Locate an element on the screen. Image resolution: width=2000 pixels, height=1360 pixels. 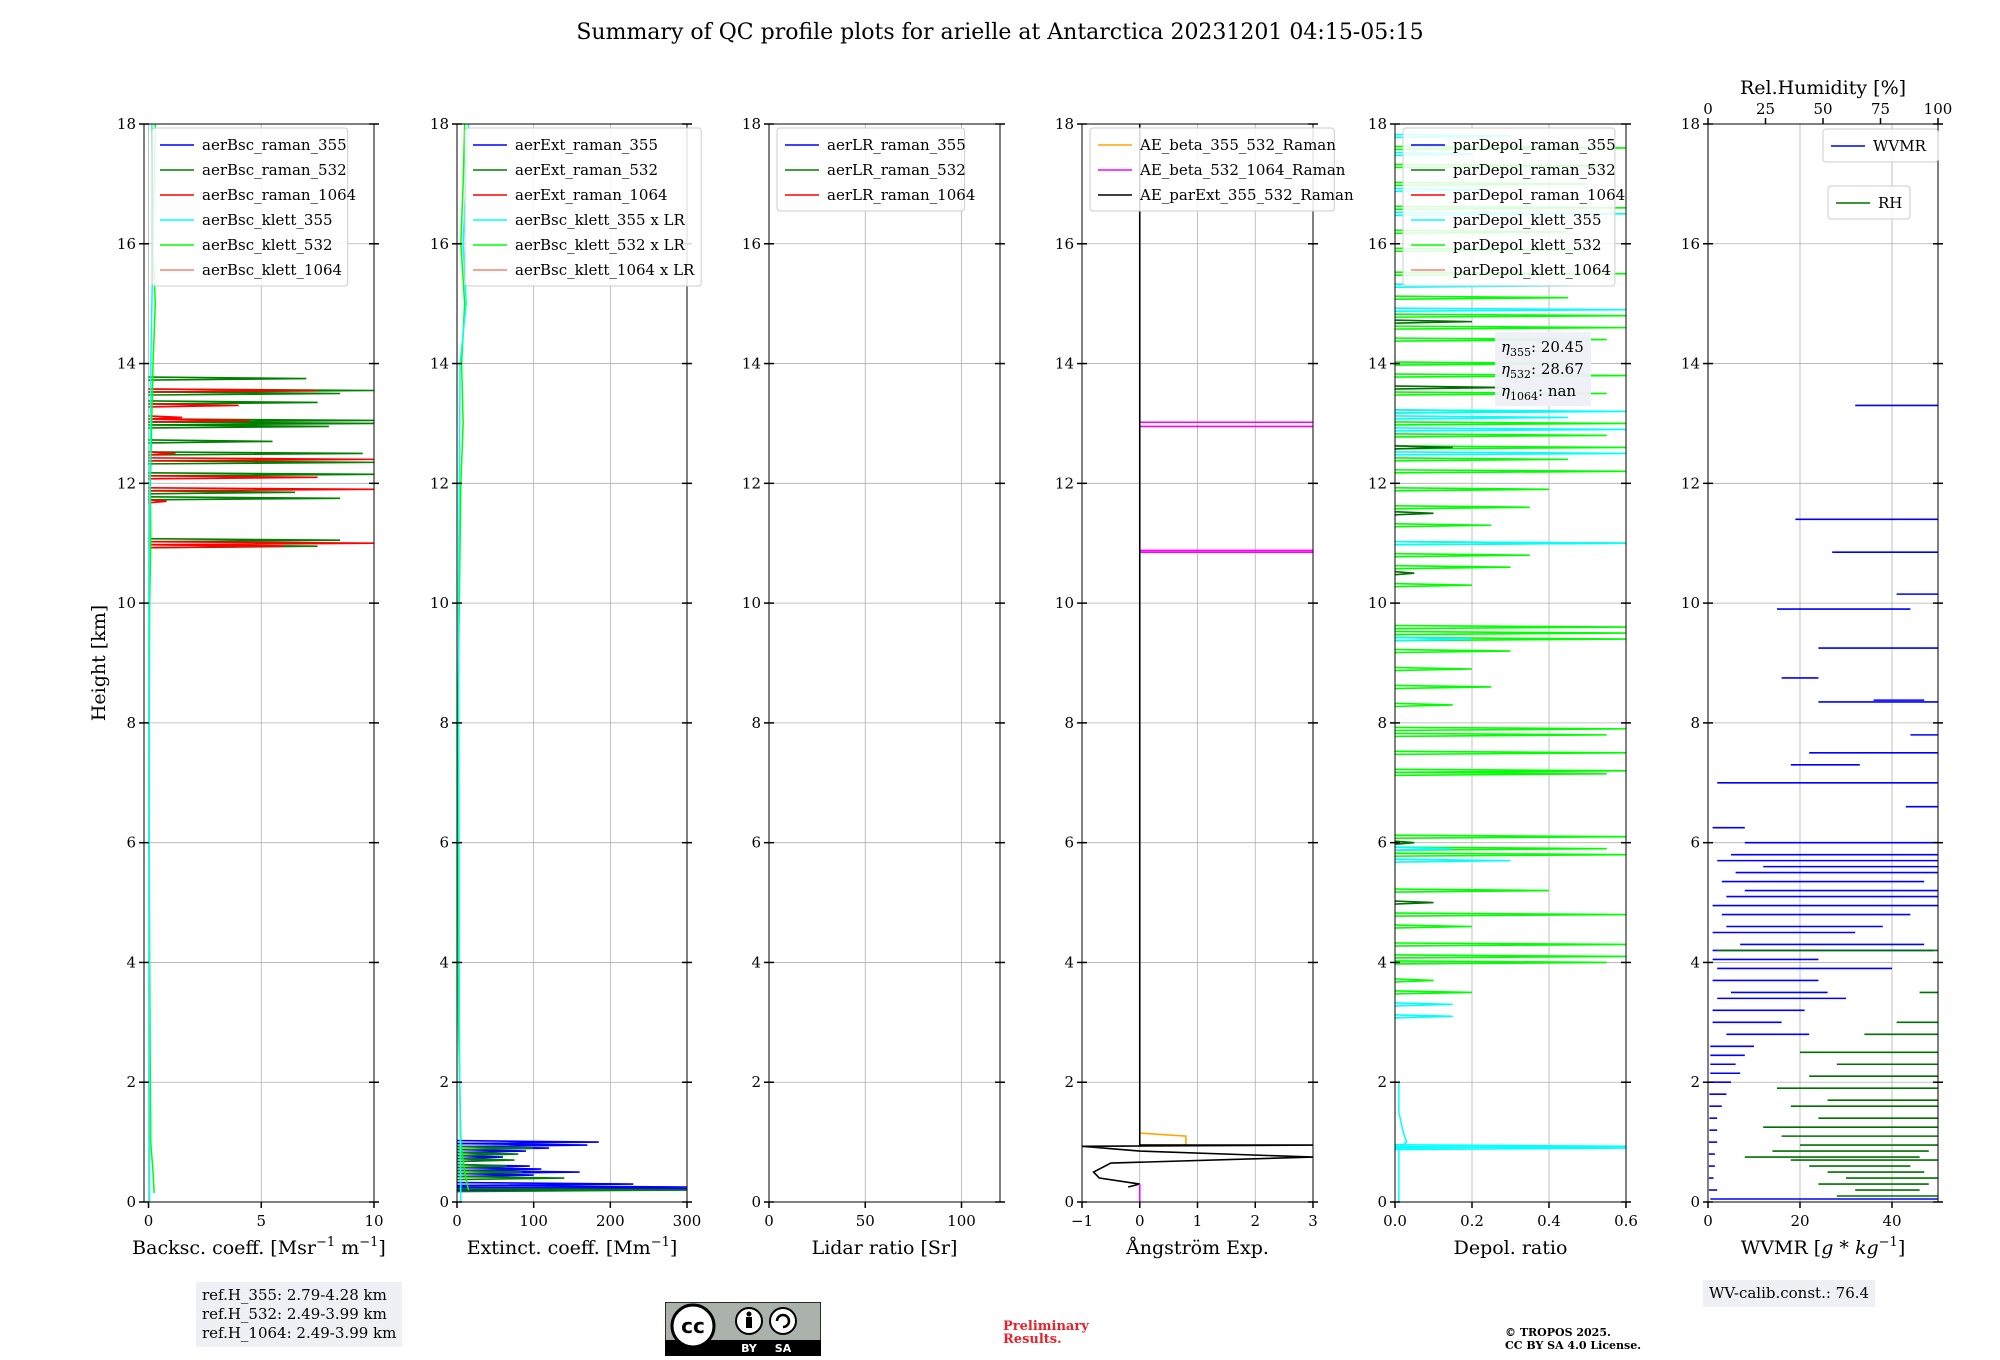
x-tick-label: 200 is located at coordinates (610, 1221).